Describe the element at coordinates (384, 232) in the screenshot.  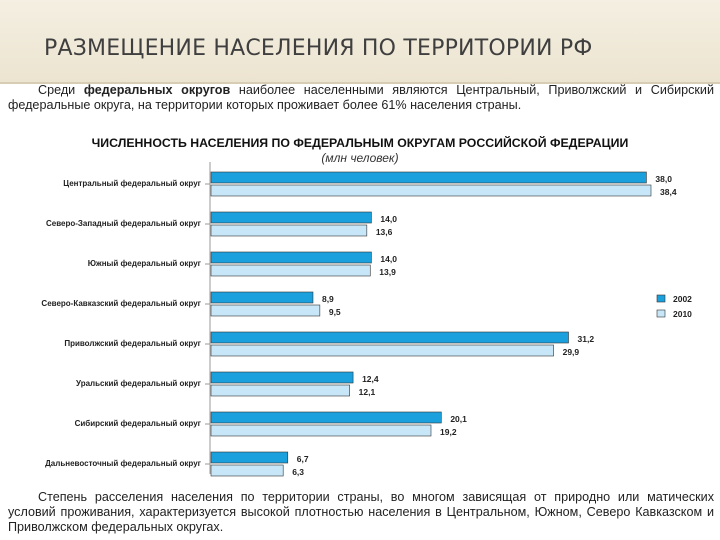
I see `data-label: 13,6` at that location.